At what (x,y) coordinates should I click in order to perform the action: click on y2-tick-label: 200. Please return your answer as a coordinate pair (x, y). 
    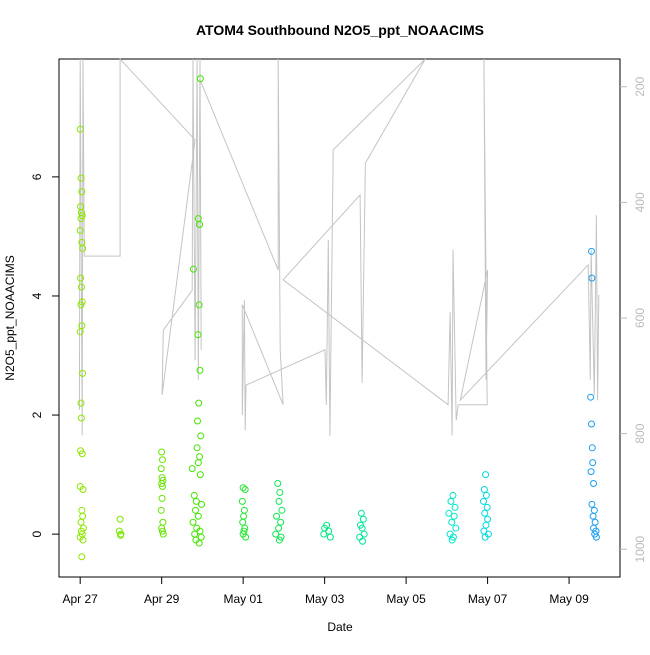
    Looking at the image, I should click on (640, 86).